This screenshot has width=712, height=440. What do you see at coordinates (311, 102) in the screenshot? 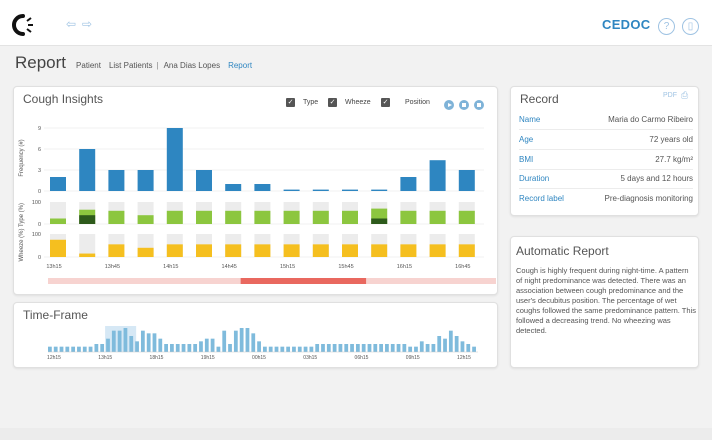
I see `legend-type-label: Type` at bounding box center [311, 102].